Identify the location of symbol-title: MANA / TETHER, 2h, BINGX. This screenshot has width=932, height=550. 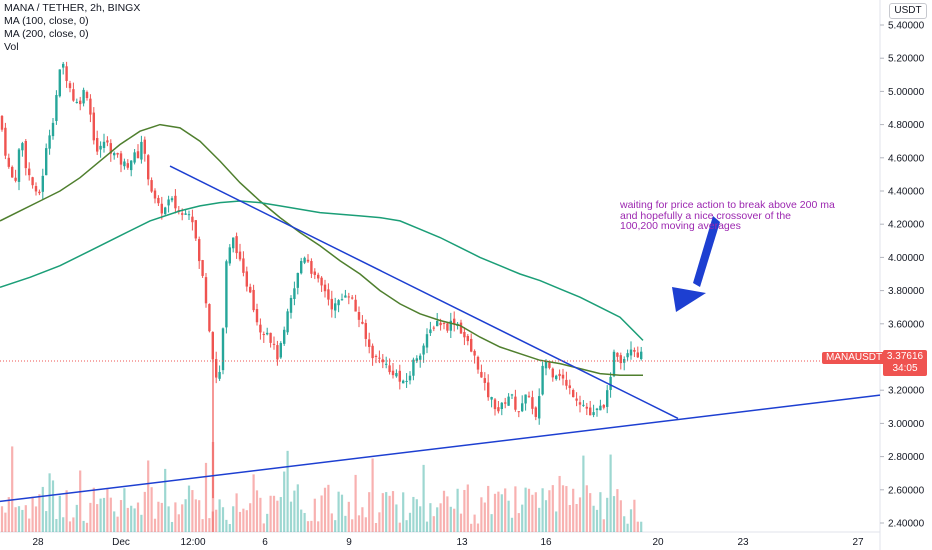
(72, 8).